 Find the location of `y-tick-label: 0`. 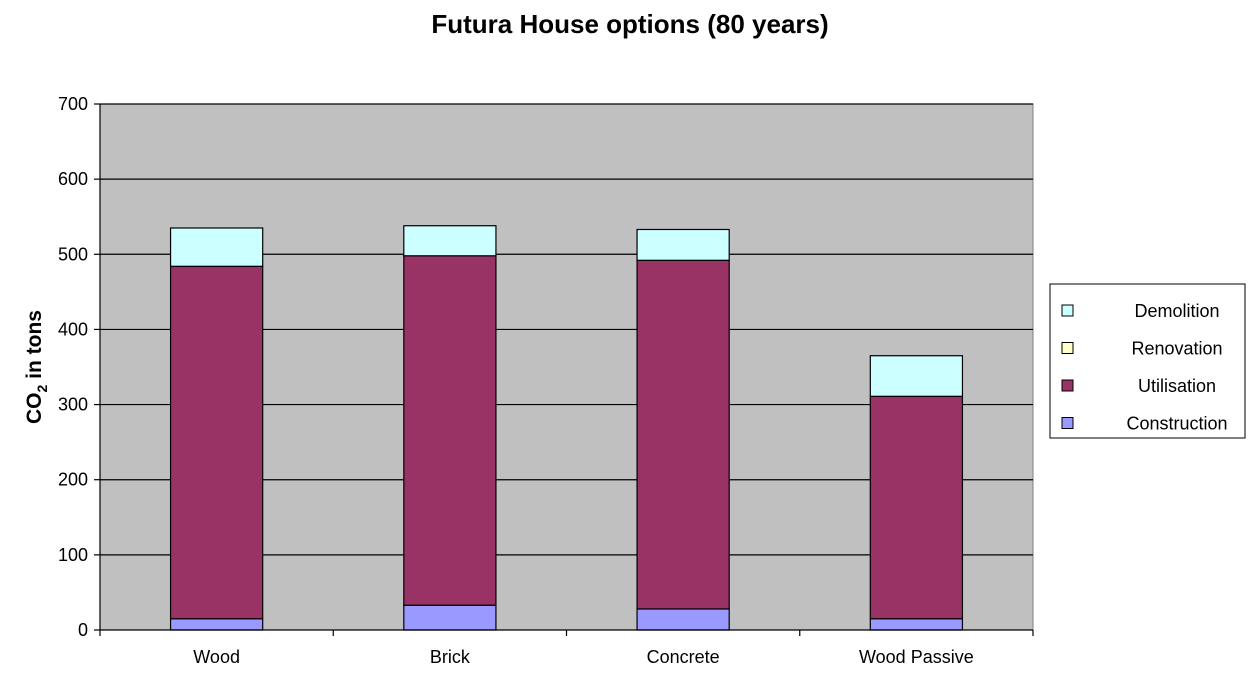

y-tick-label: 0 is located at coordinates (83, 630).